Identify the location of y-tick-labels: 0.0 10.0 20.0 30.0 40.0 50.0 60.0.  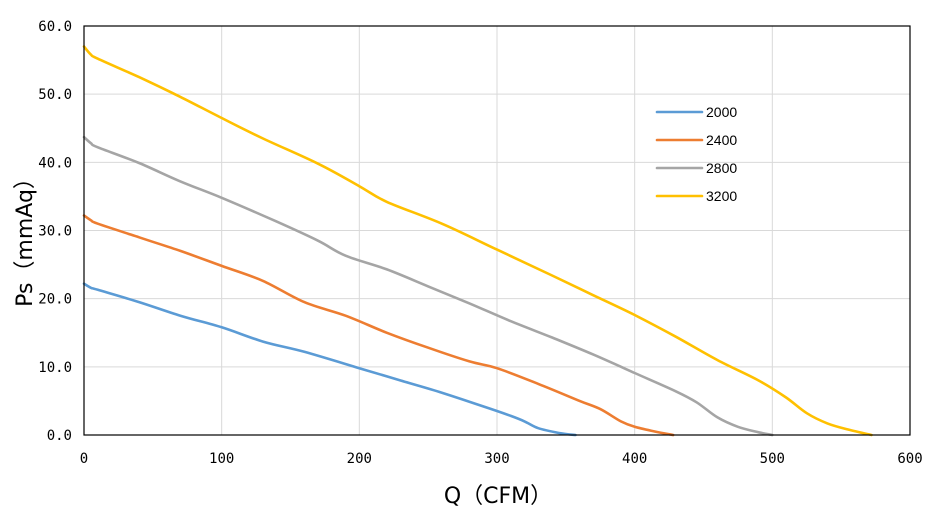
(55, 231).